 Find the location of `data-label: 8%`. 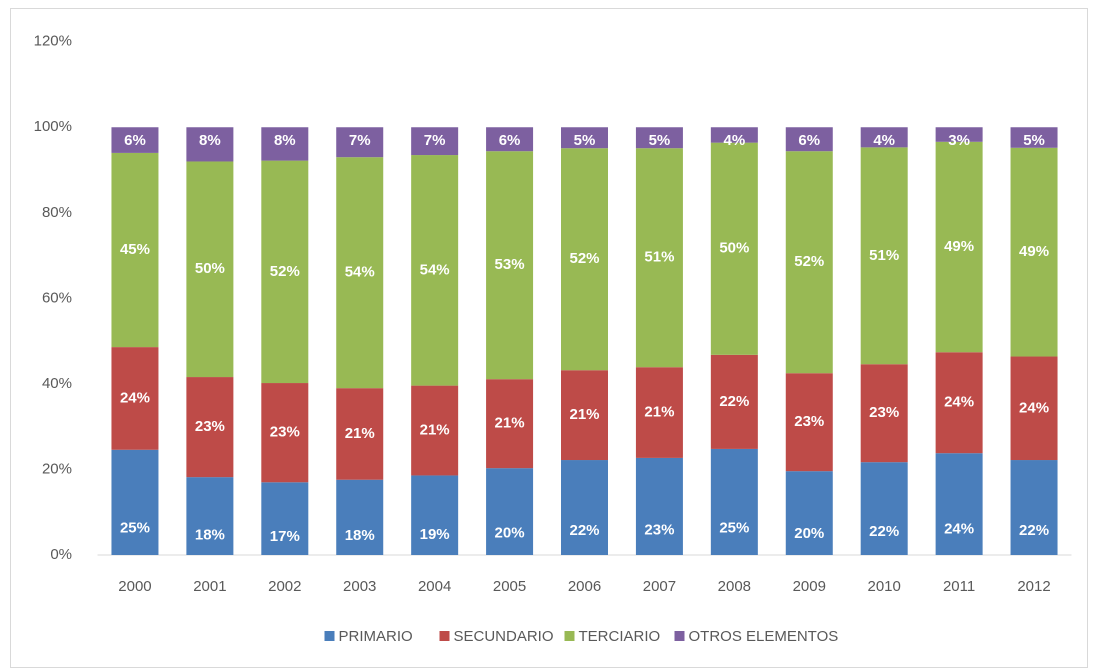

data-label: 8% is located at coordinates (210, 140).